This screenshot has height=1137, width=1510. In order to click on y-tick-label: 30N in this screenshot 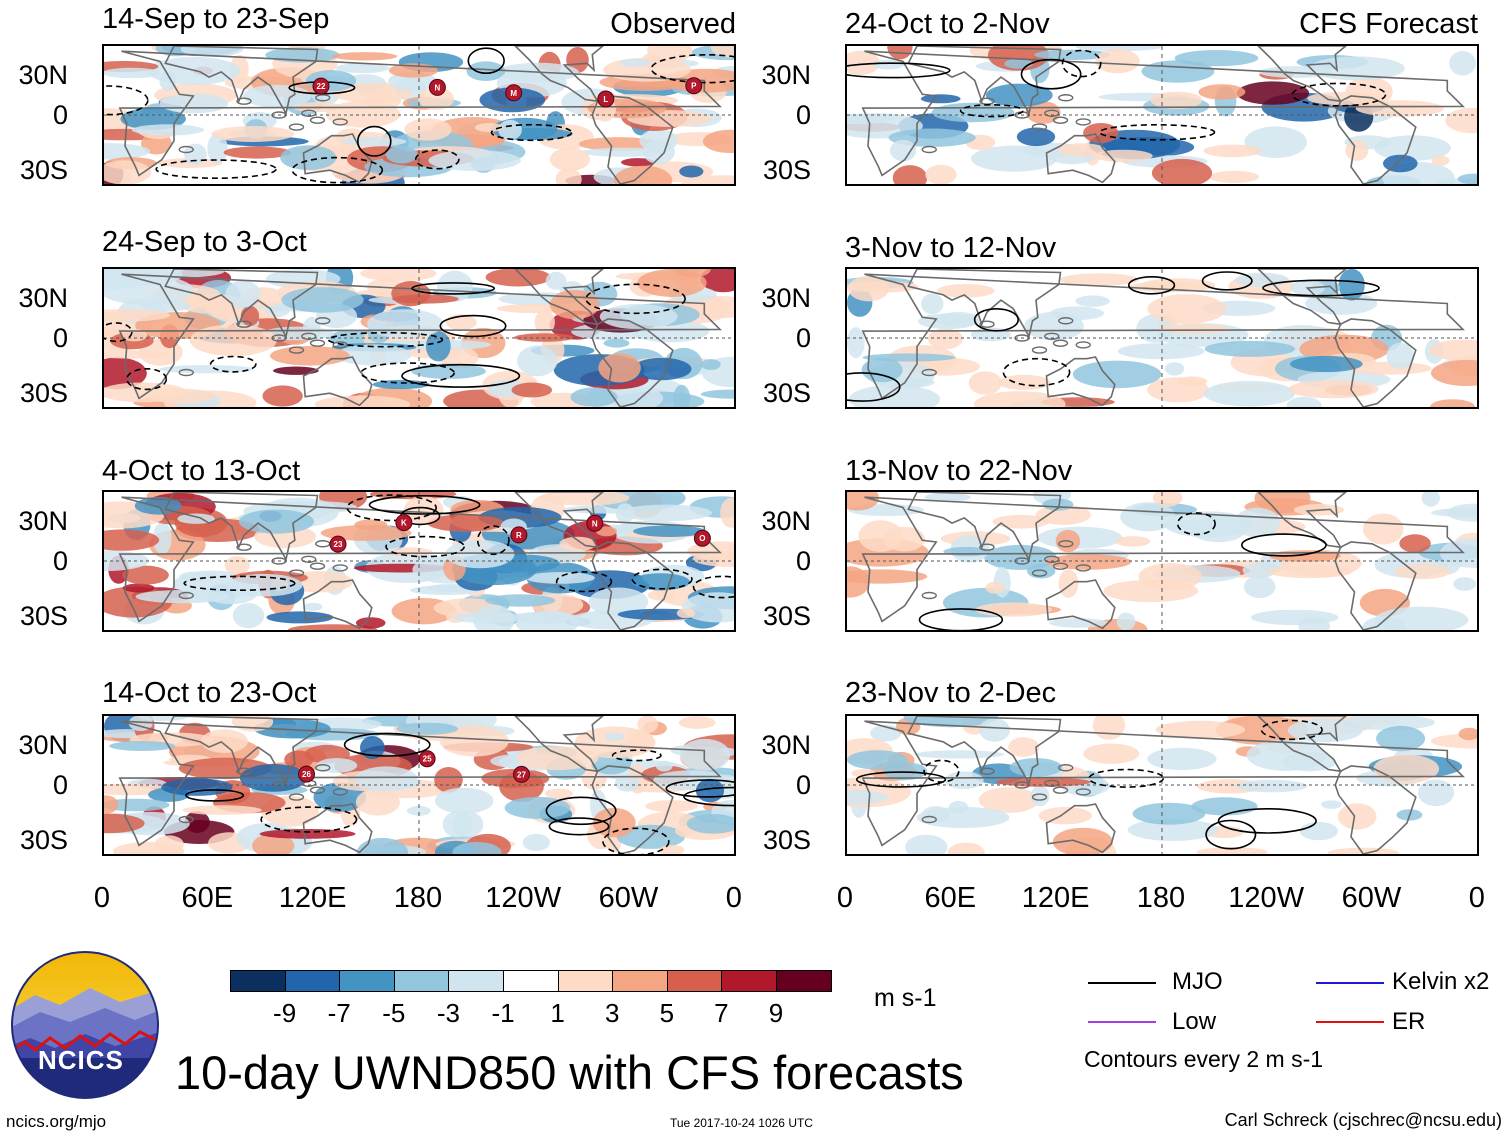, I will do `click(786, 298)`.